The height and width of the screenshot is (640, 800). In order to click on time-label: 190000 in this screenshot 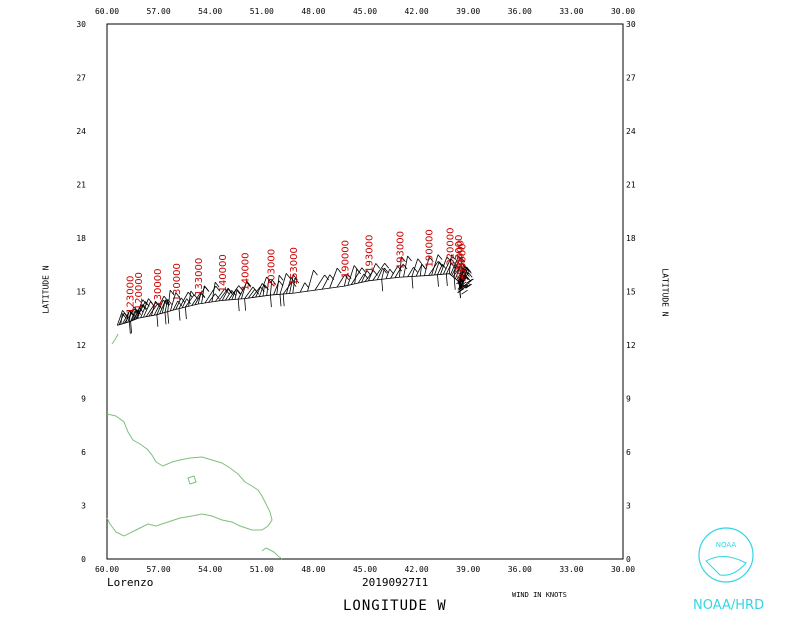, I will do `click(345, 259)`.